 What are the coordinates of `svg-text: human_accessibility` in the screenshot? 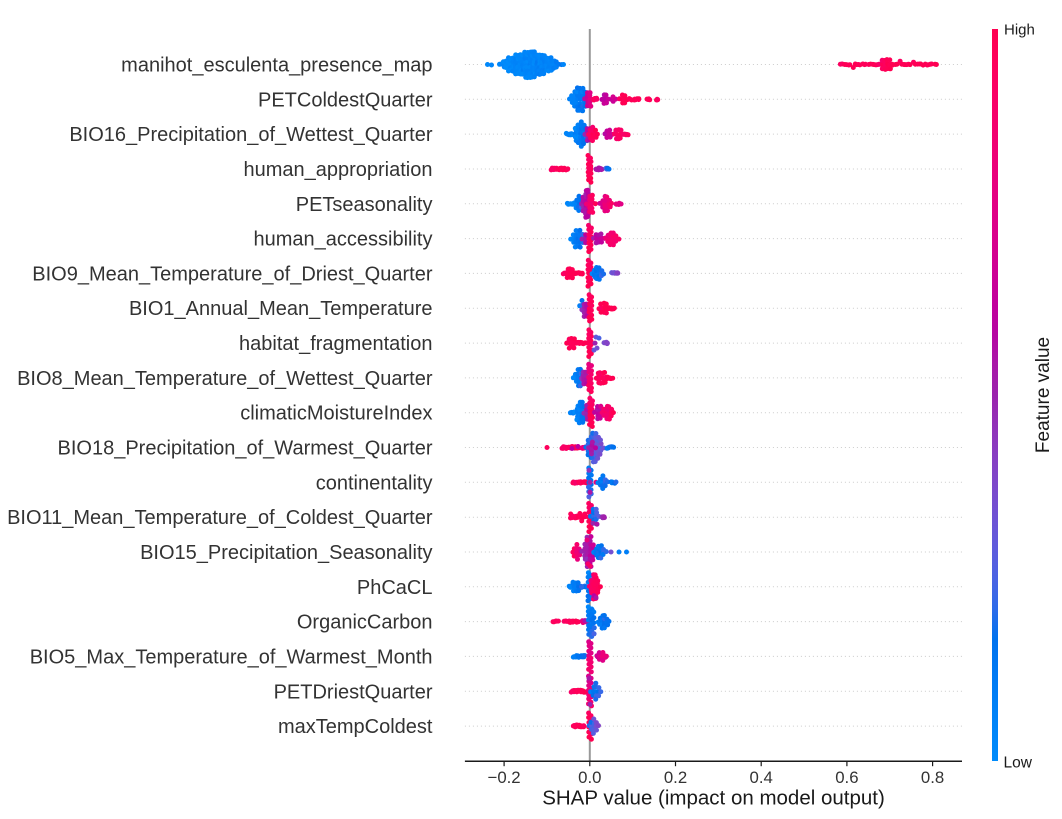 It's located at (343, 240).